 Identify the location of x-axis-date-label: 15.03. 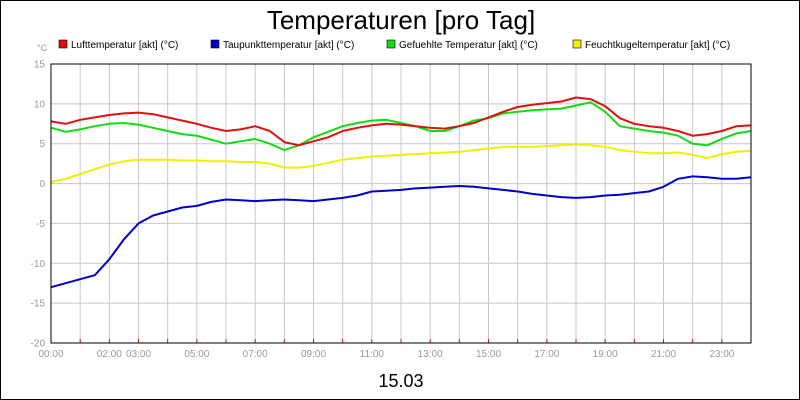
(400, 381).